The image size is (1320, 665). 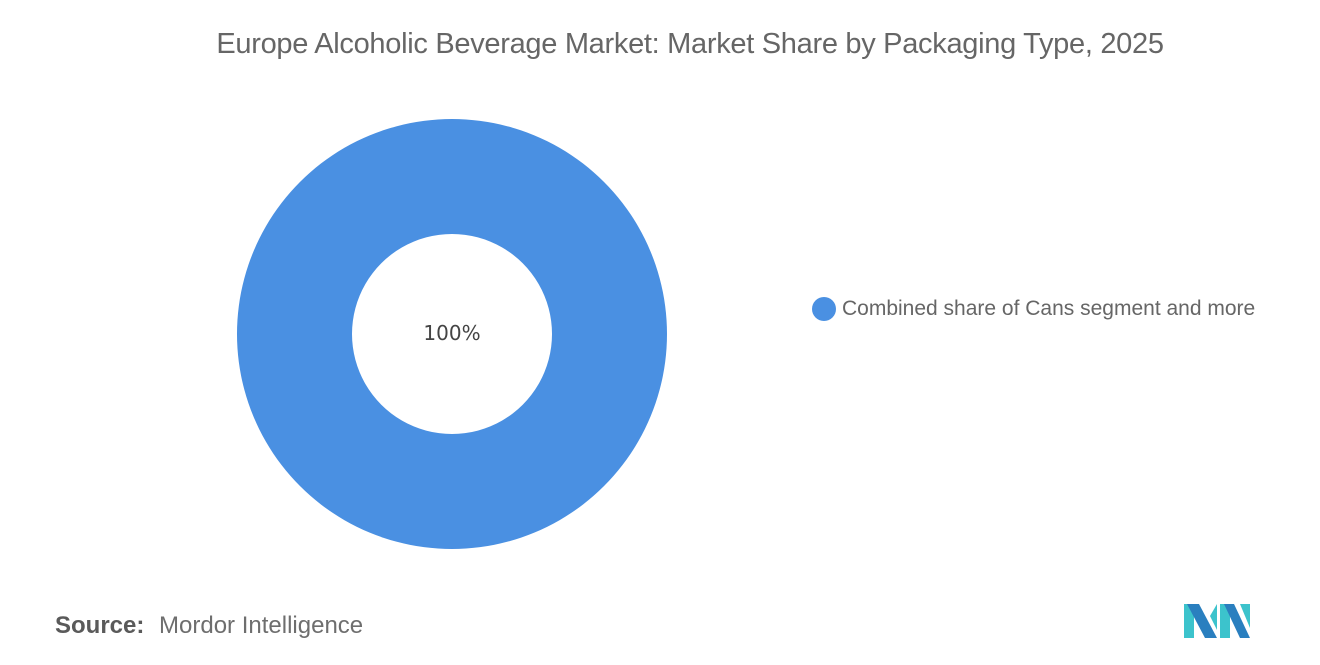 I want to click on donut-center-label: 100%, so click(x=452, y=333).